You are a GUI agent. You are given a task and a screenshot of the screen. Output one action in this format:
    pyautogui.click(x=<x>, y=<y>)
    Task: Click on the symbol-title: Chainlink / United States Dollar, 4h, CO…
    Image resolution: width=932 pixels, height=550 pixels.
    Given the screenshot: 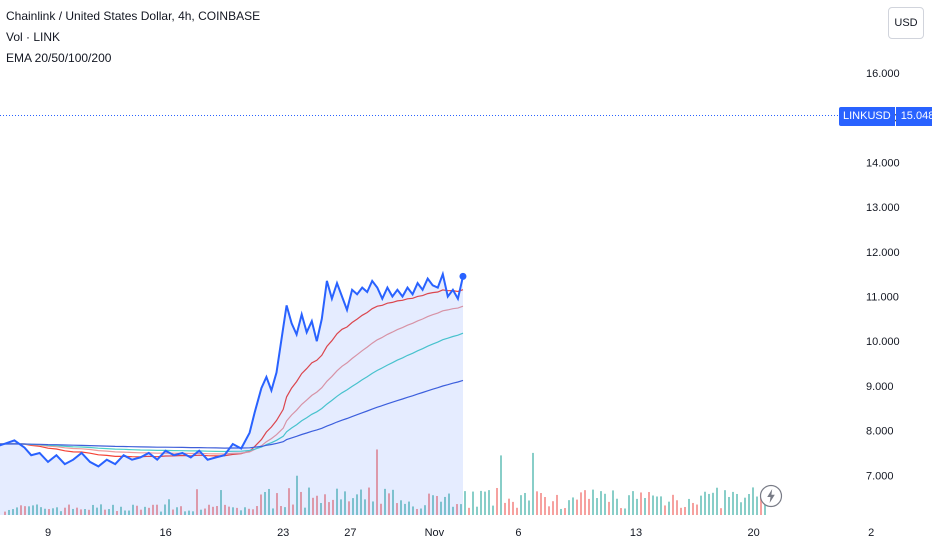 What is the action you would take?
    pyautogui.click(x=133, y=16)
    